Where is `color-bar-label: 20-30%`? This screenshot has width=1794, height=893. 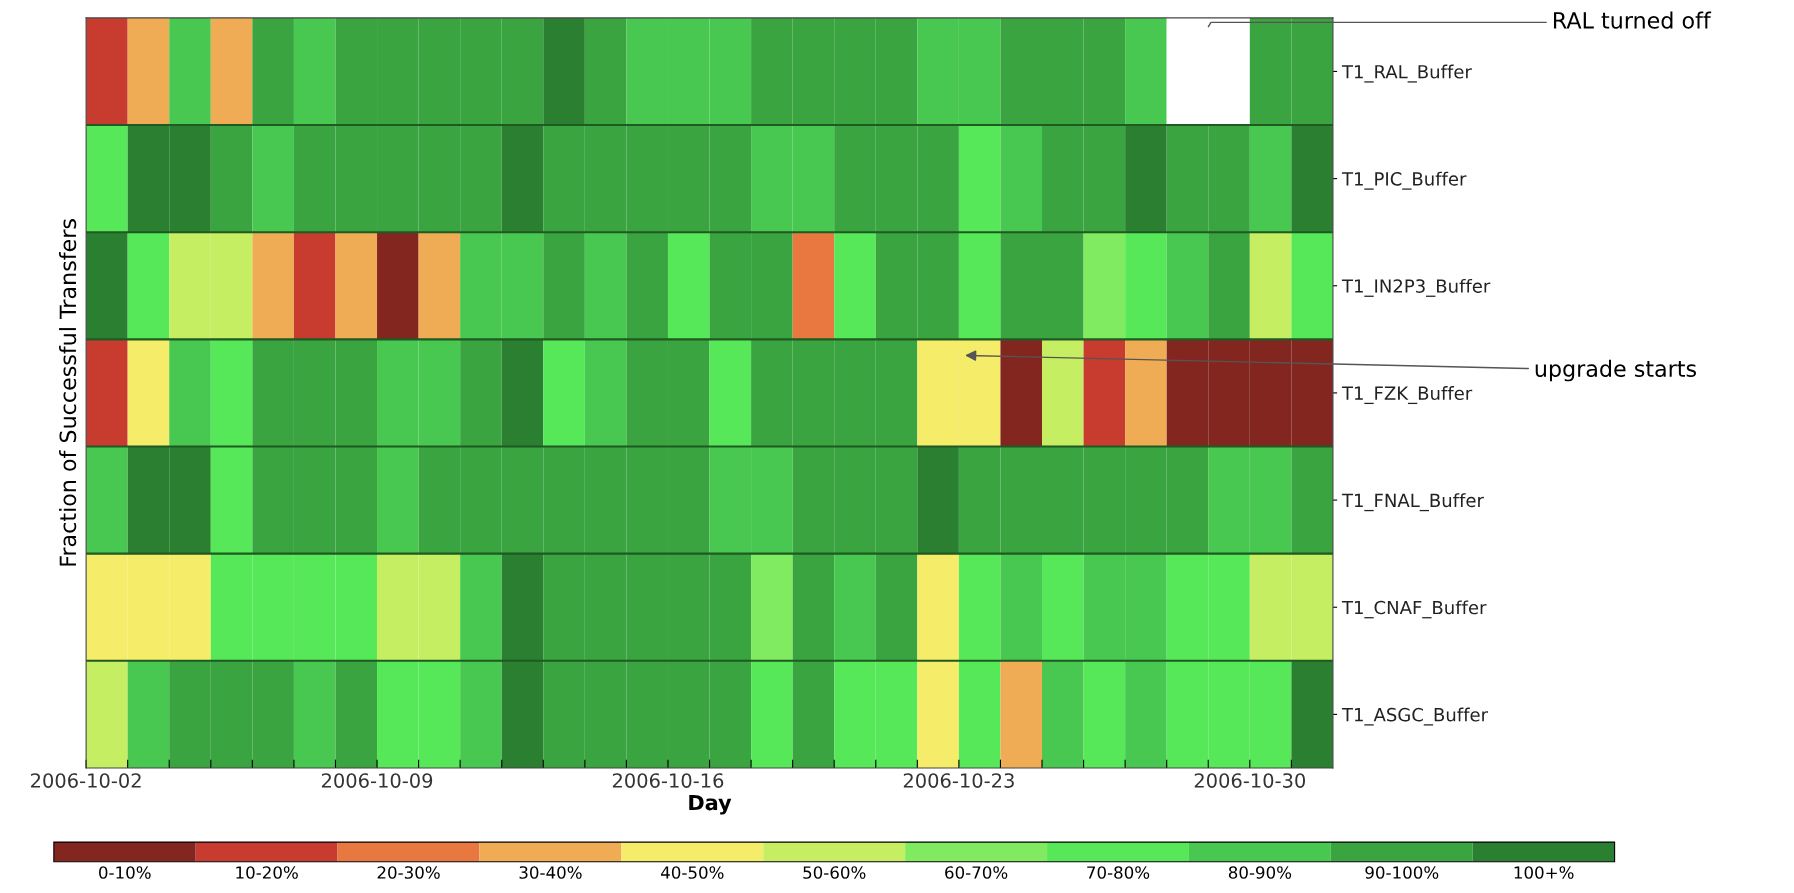
color-bar-label: 20-30% is located at coordinates (408, 872).